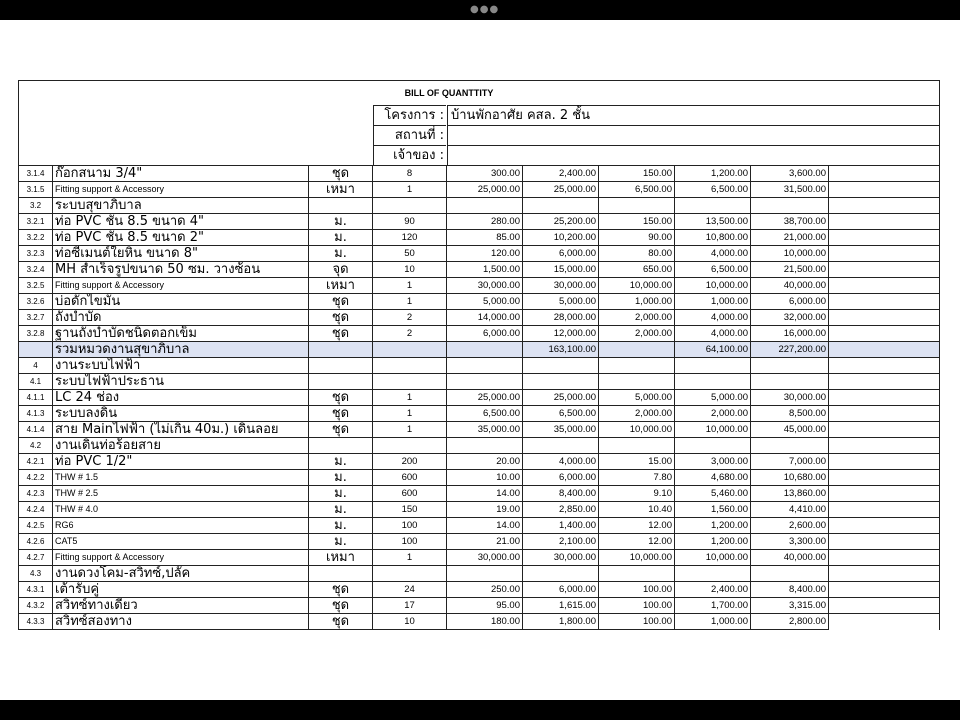 The image size is (960, 720). What do you see at coordinates (789, 557) in the screenshot?
I see `grand-total: 40,000.00` at bounding box center [789, 557].